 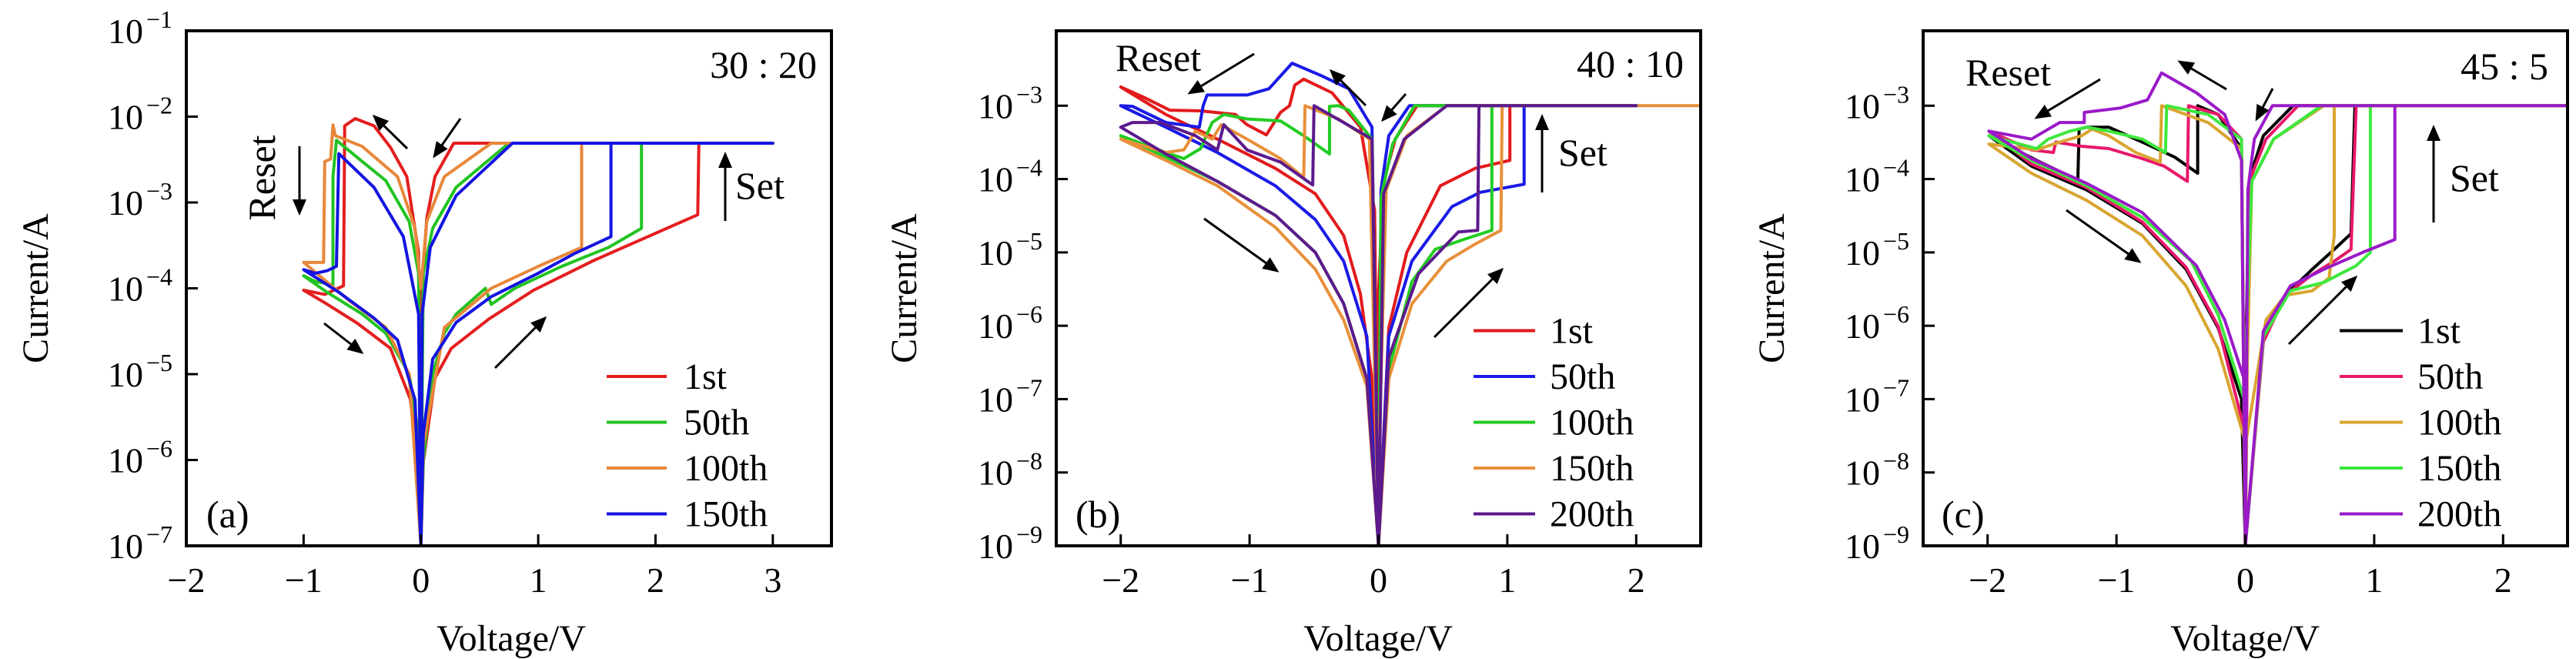 I want to click on ratio-annotation: 40 : 10, so click(x=1631, y=63).